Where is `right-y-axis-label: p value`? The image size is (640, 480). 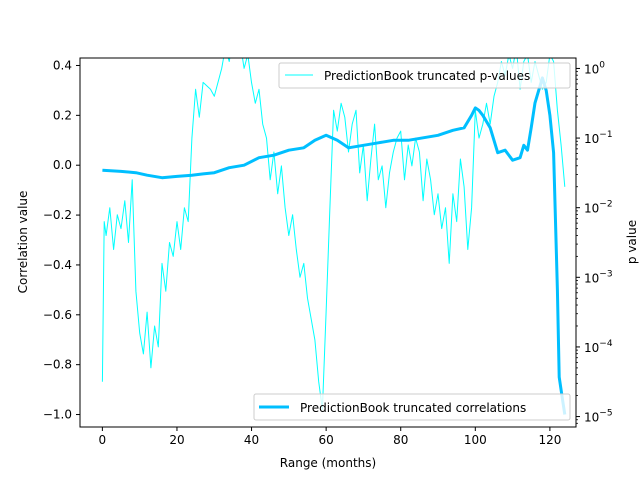
right-y-axis-label: p value is located at coordinates (632, 242).